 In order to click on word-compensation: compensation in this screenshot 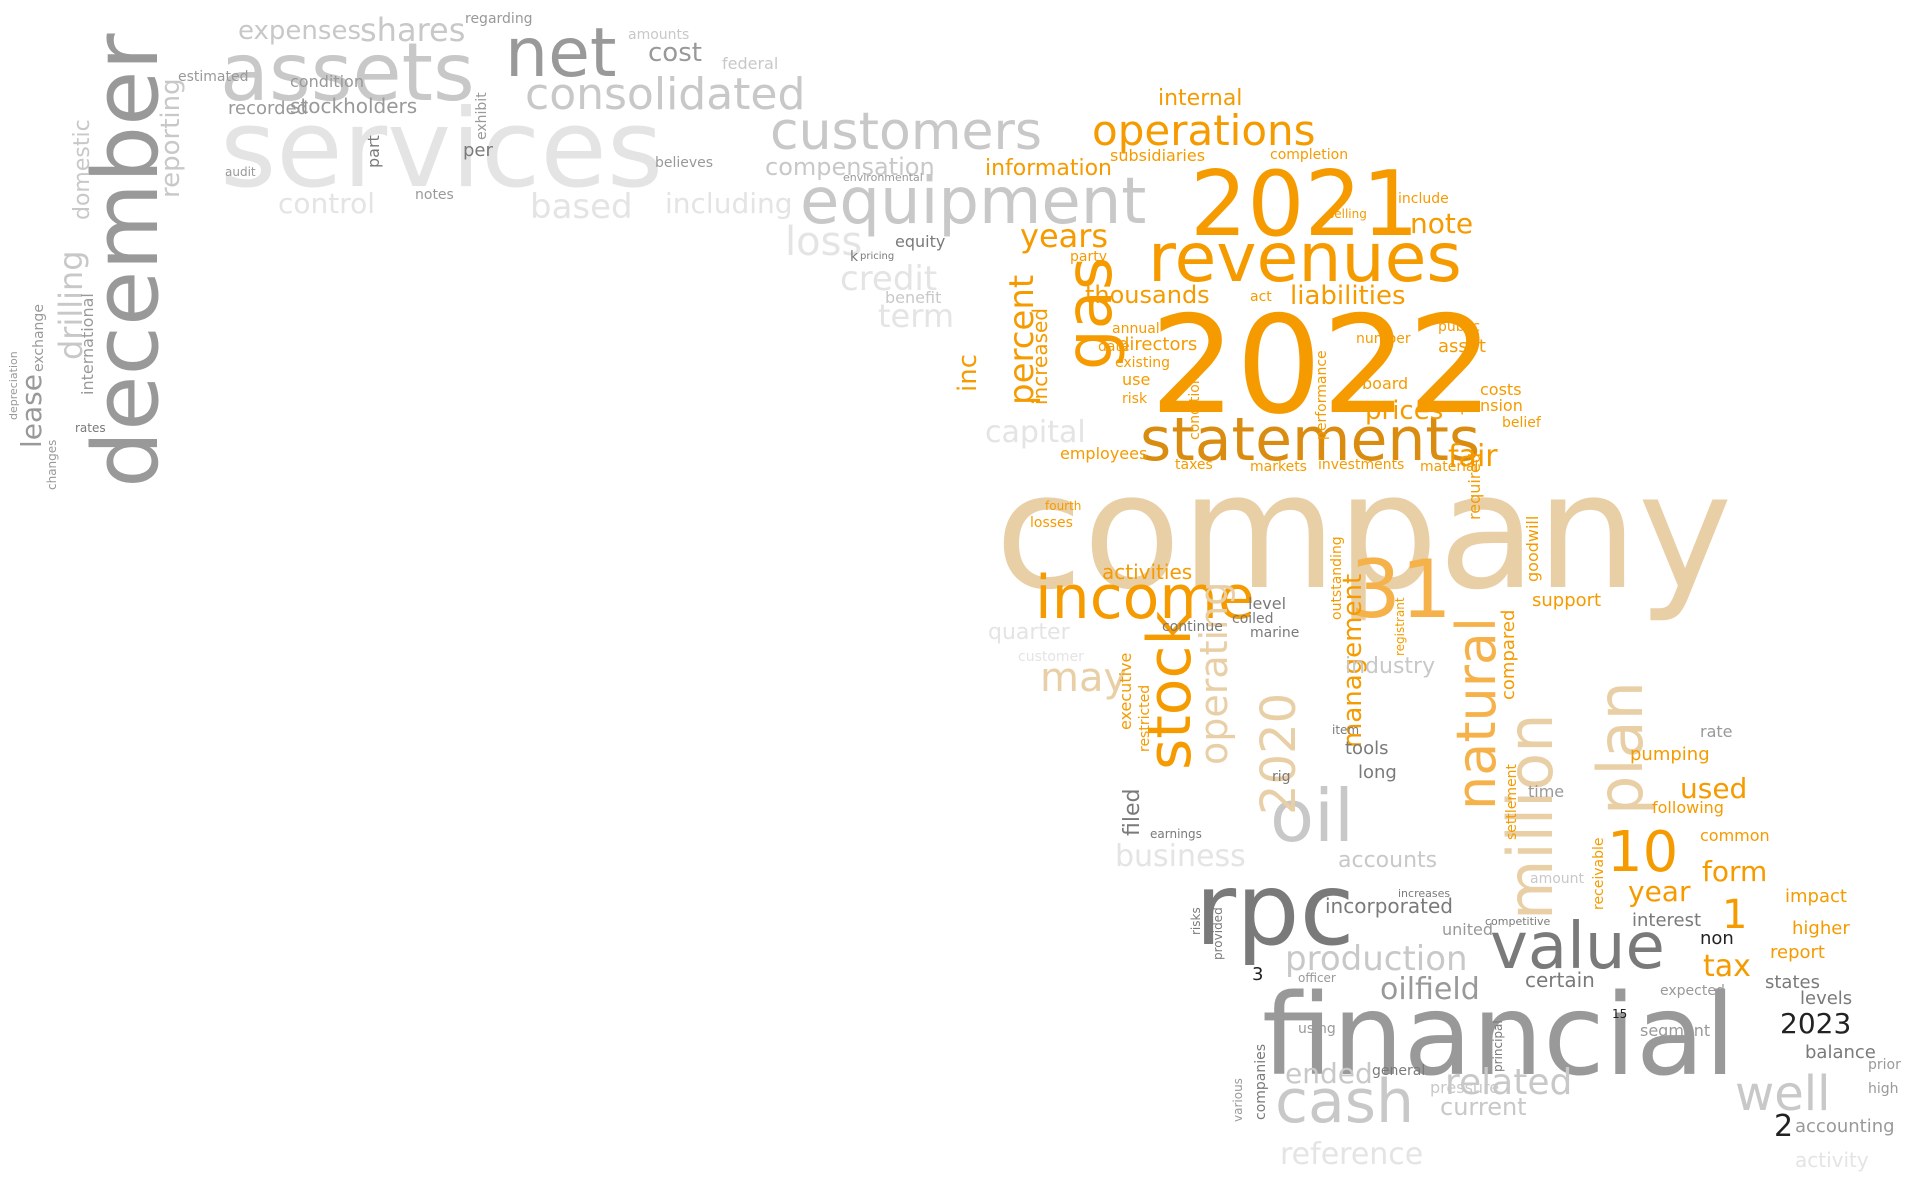, I will do `click(850, 167)`.